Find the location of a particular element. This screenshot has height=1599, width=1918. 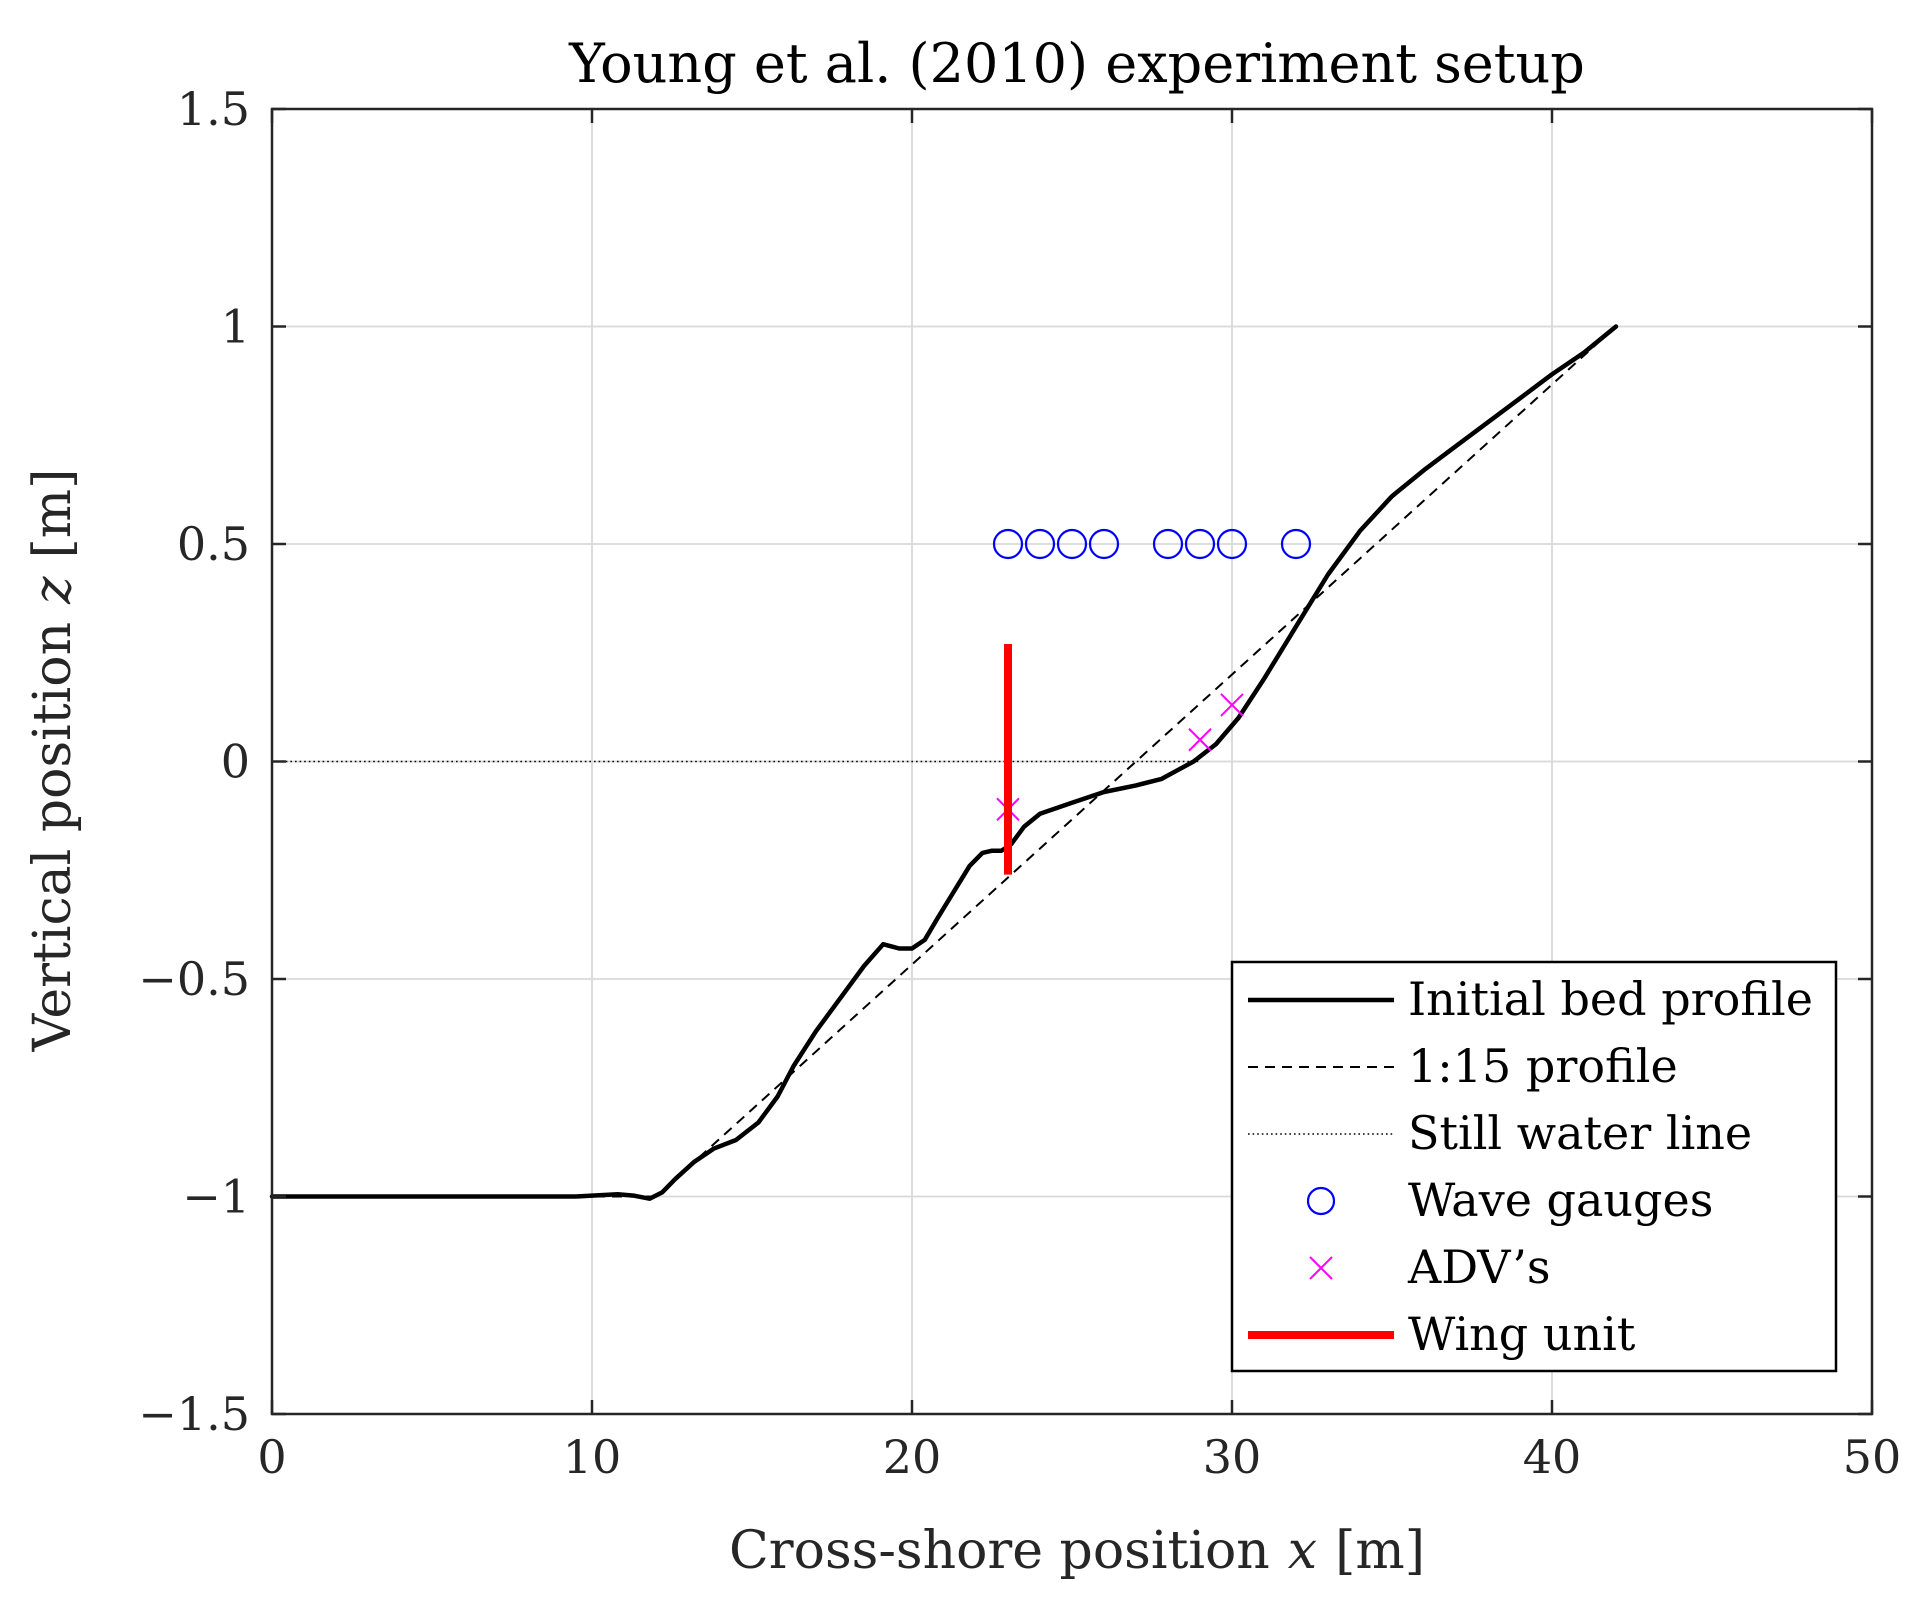

adv-marker-1-stroke-b is located at coordinates (1200, 740).